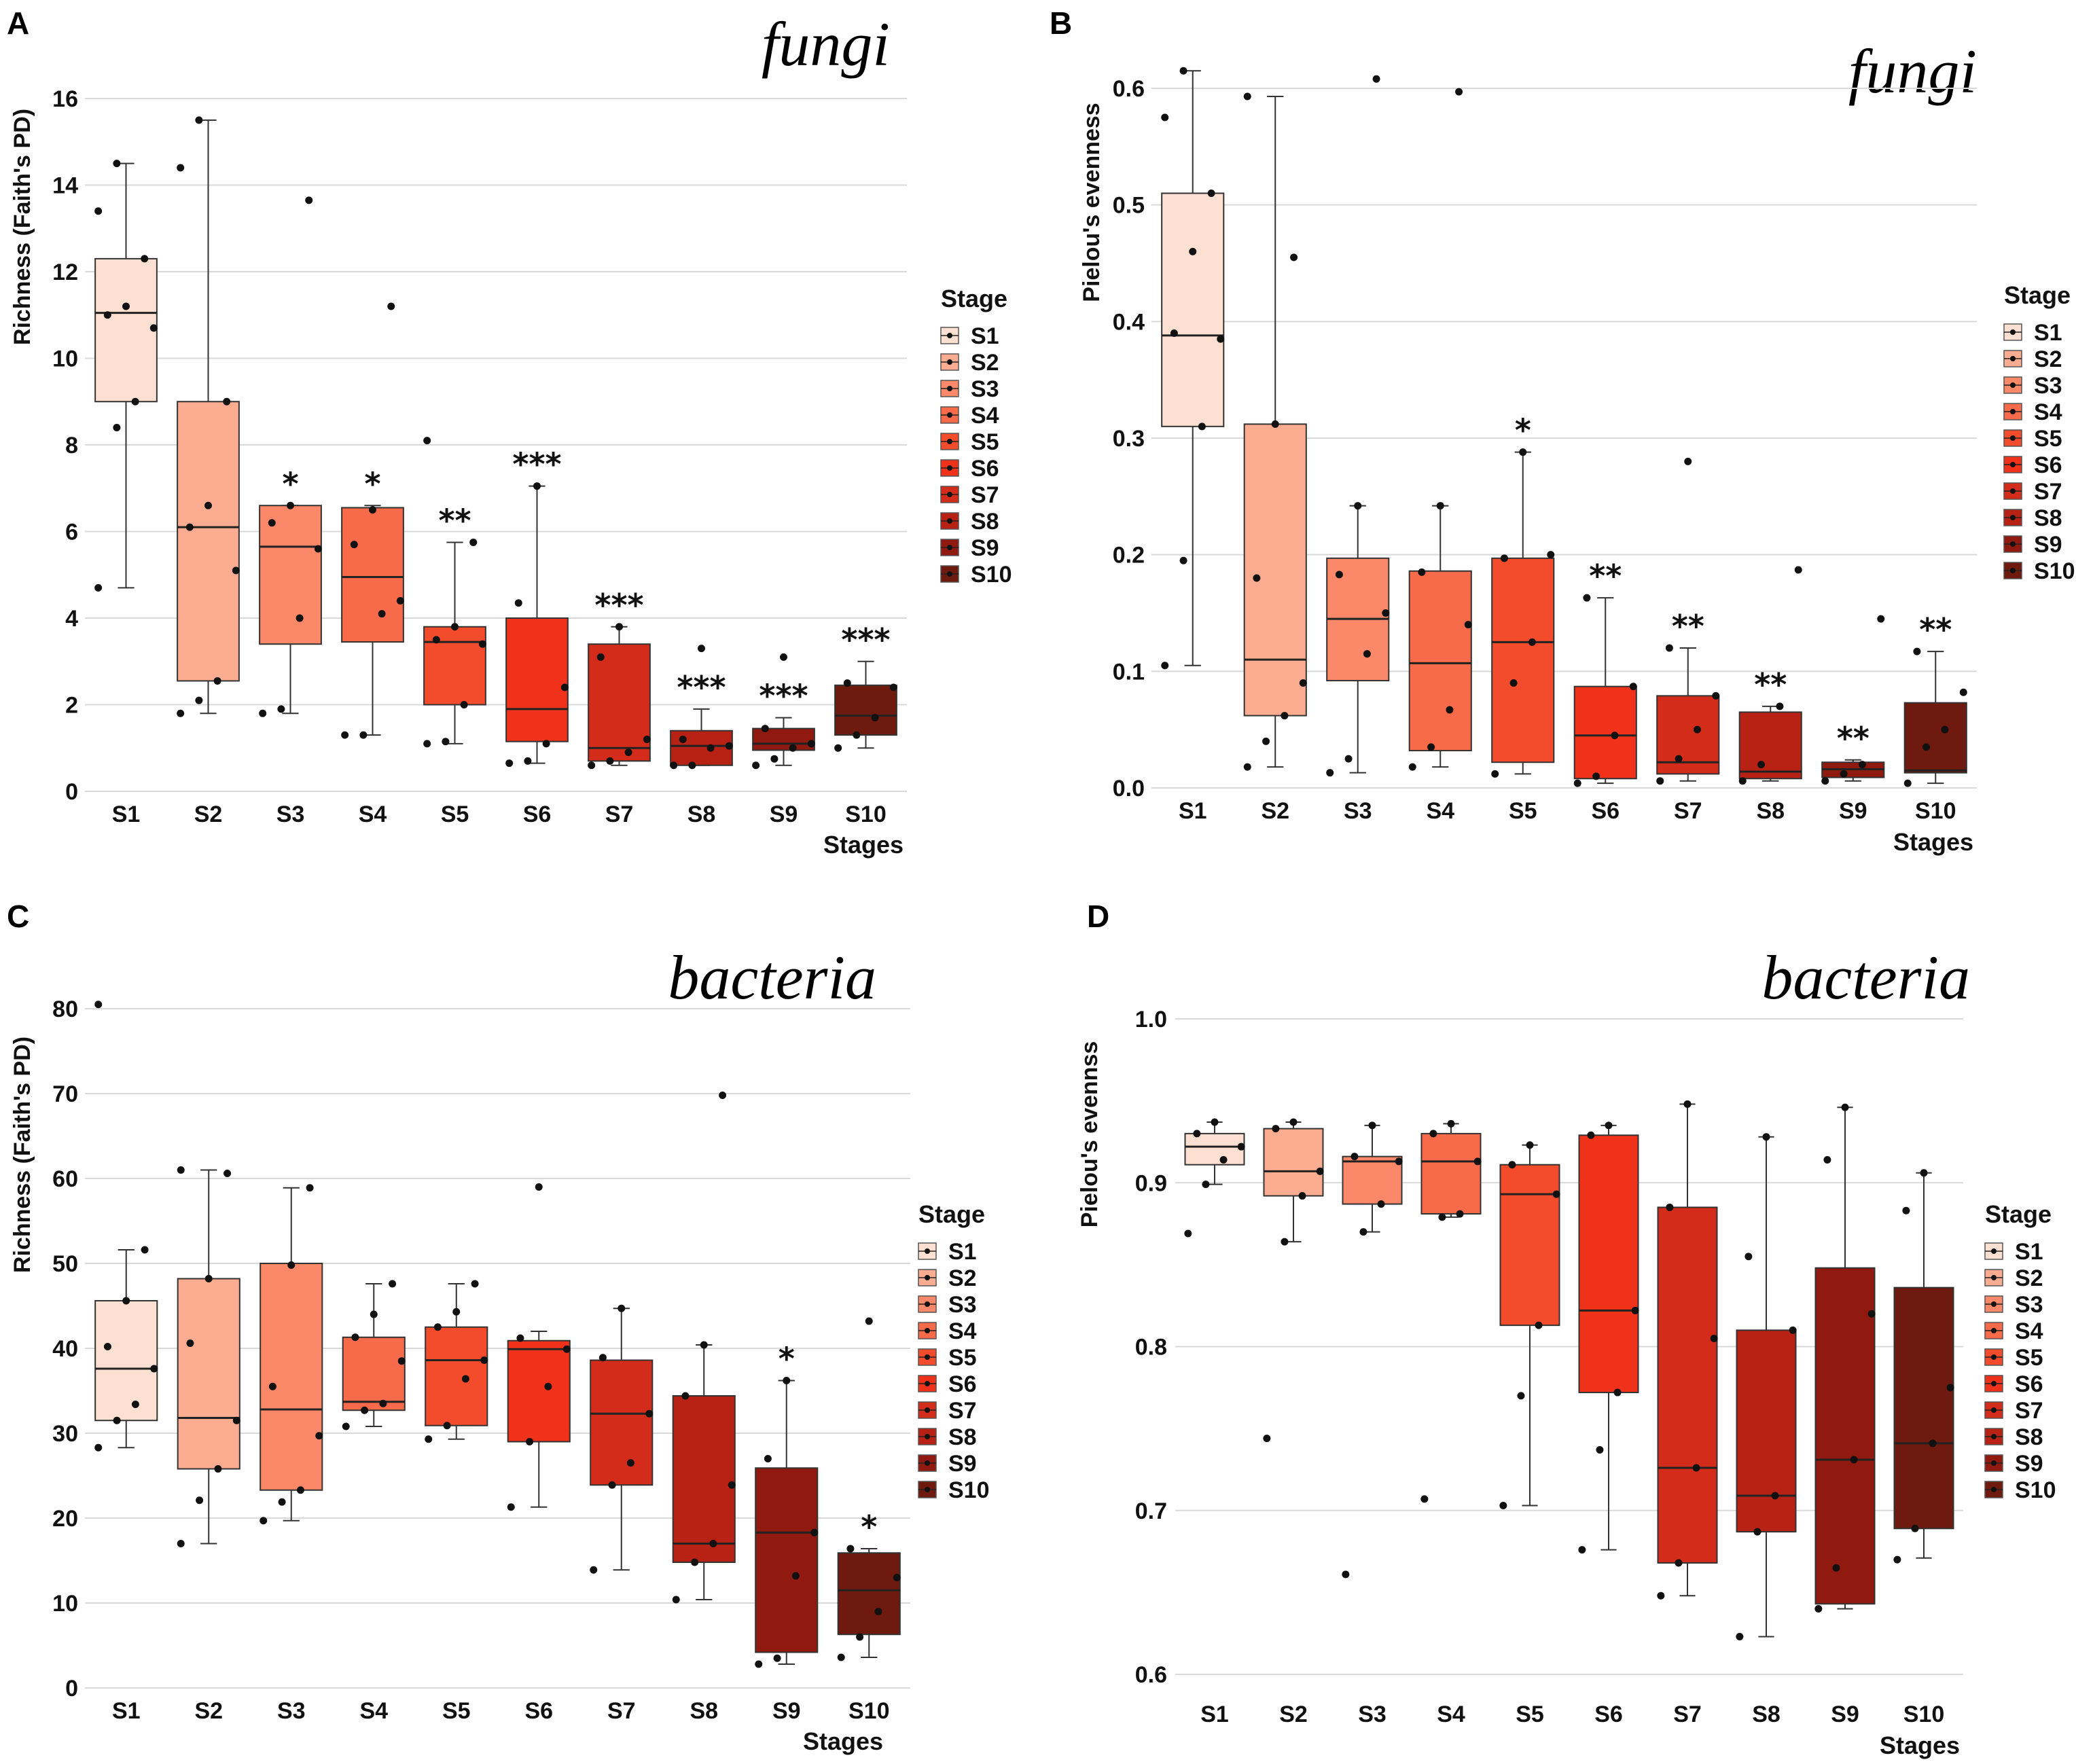 The height and width of the screenshot is (1764, 2093). I want to click on legend-item-label: S3, so click(962, 1305).